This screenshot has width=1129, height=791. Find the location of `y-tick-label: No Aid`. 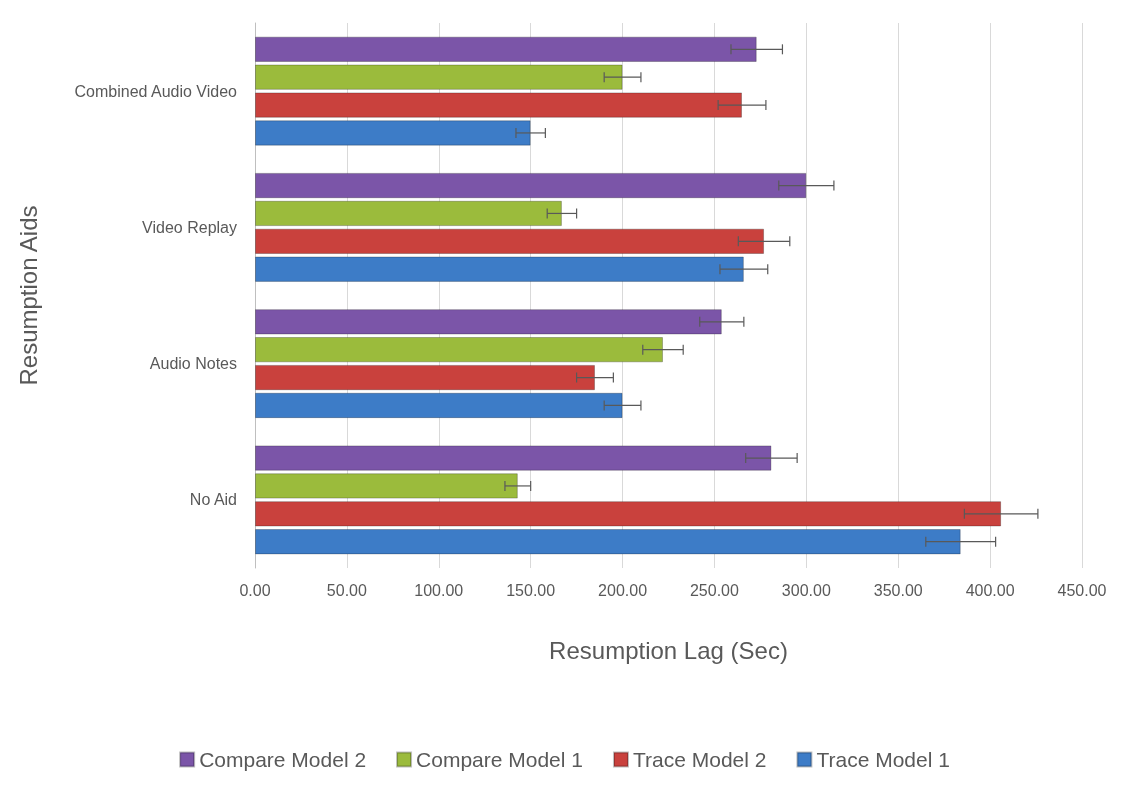

y-tick-label: No Aid is located at coordinates (213, 500).